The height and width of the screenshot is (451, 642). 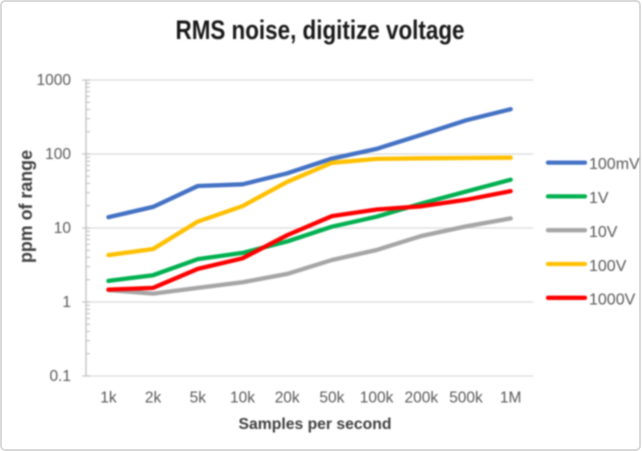 I want to click on svg-text: 100V, so click(x=608, y=266).